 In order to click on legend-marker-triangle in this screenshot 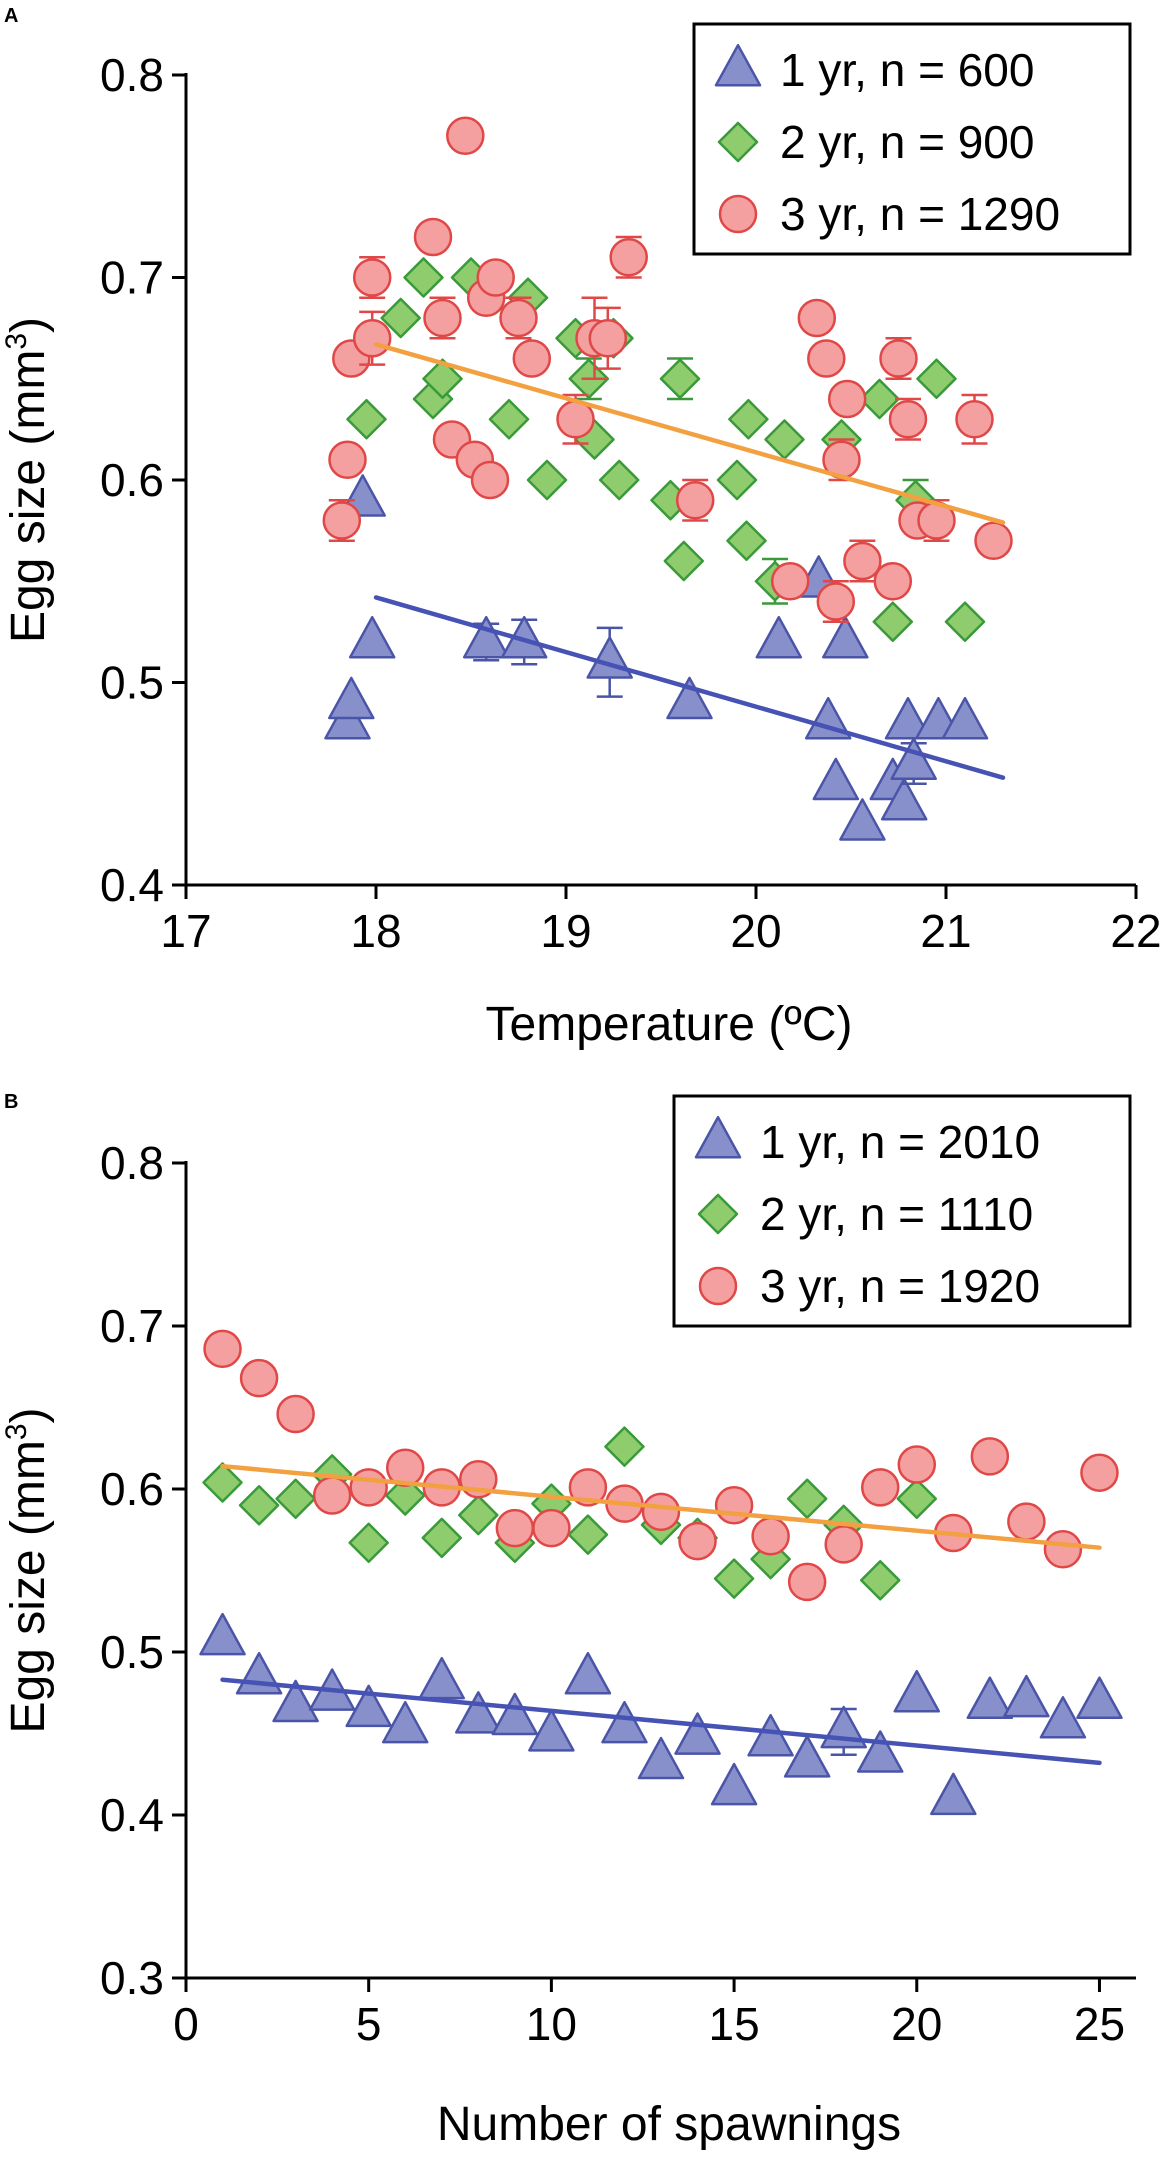, I will do `click(738, 65)`.